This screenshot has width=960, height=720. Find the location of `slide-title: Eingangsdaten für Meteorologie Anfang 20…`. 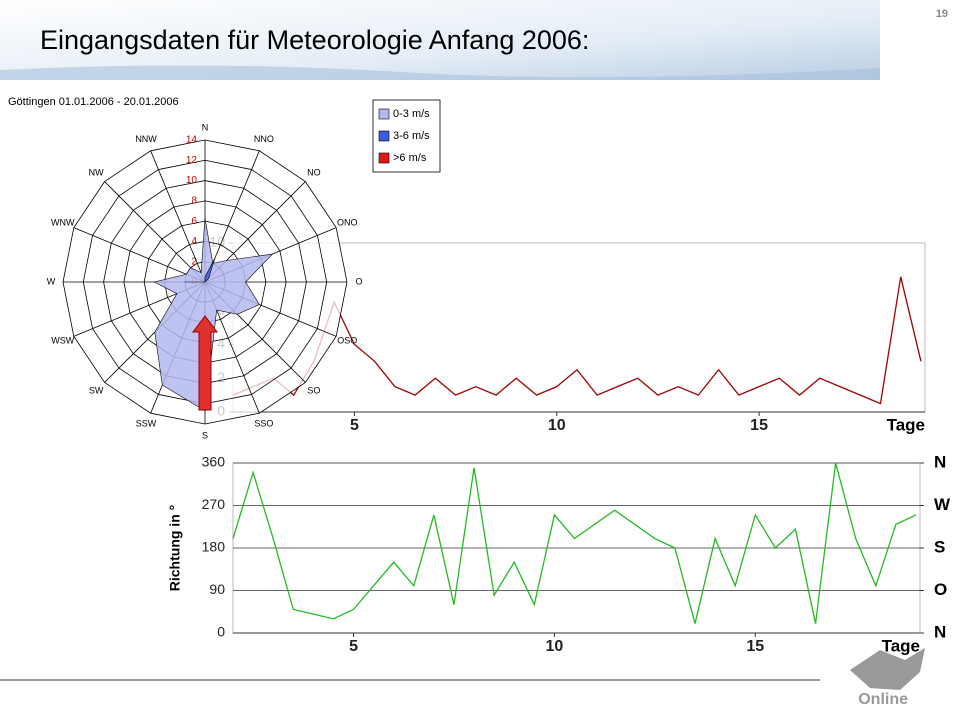

slide-title: Eingangsdaten für Meteorologie Anfang 20… is located at coordinates (314, 40).